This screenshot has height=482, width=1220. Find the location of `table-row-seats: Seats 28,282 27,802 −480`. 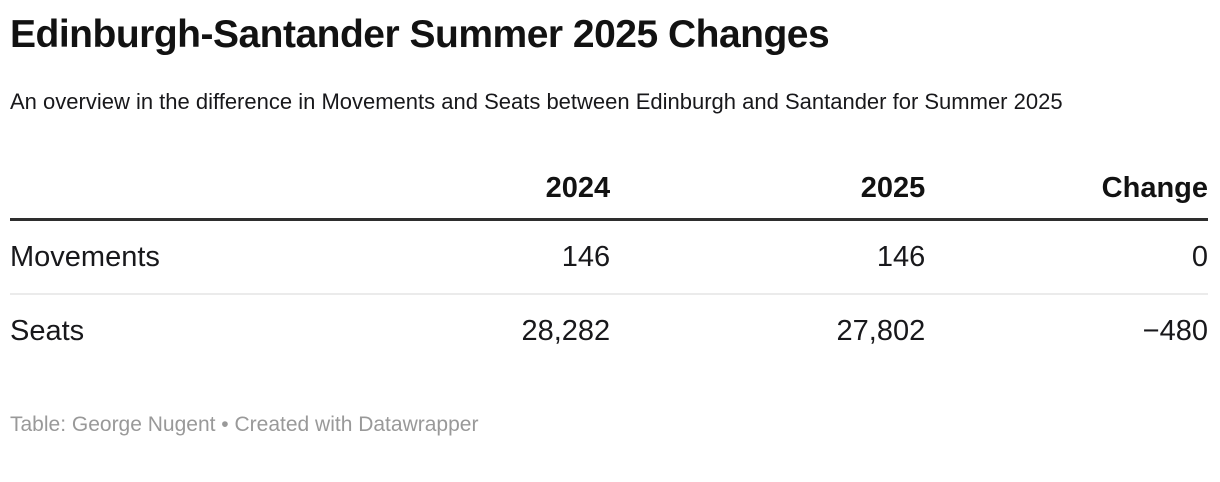

table-row-seats: Seats 28,282 27,802 −480 is located at coordinates (609, 330).